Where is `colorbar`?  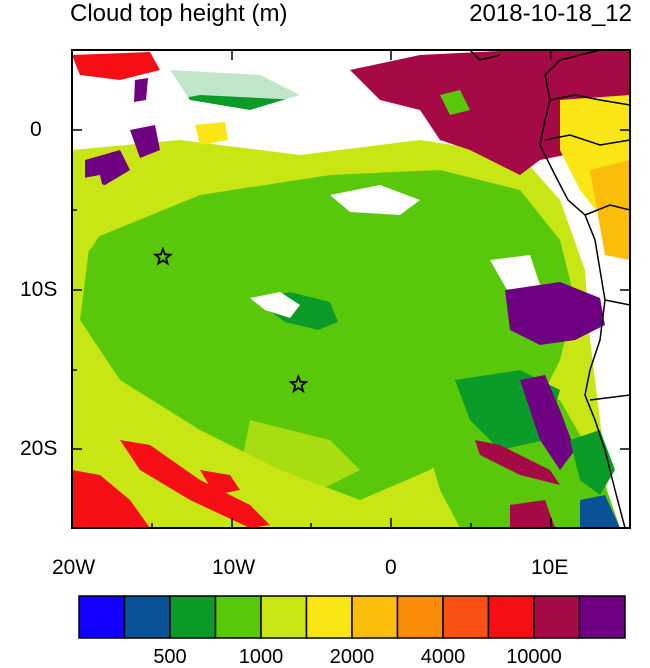 colorbar is located at coordinates (352, 617).